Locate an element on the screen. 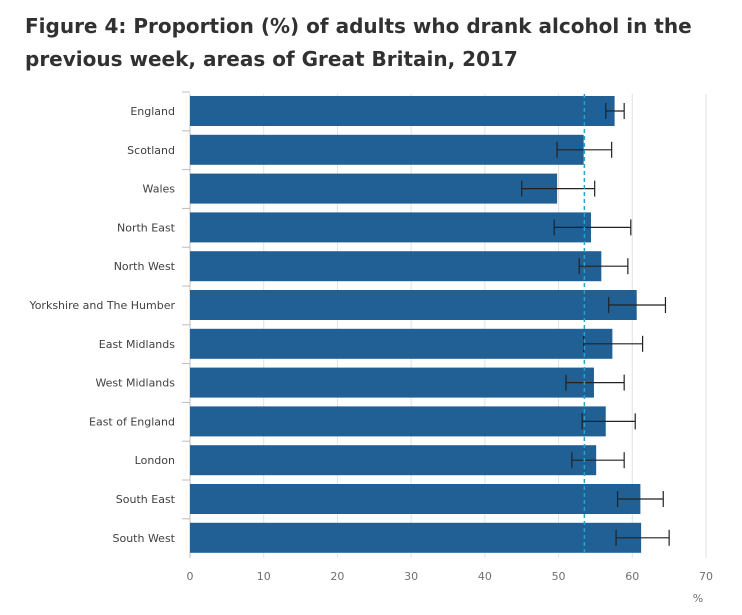  category-label: East Midlands is located at coordinates (137, 344).